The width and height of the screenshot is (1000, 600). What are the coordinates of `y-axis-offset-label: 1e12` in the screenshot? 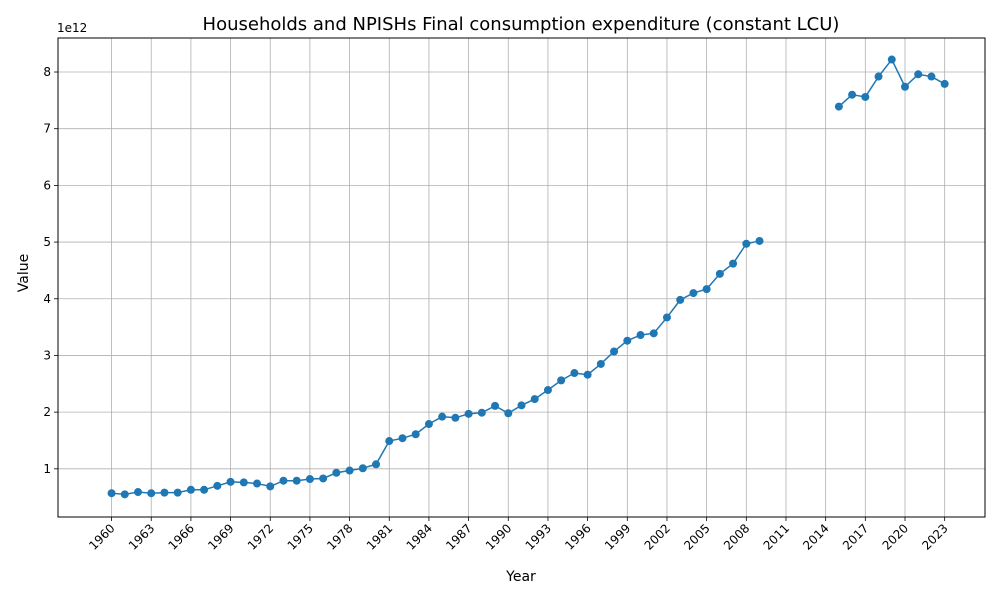 It's located at (72, 28).